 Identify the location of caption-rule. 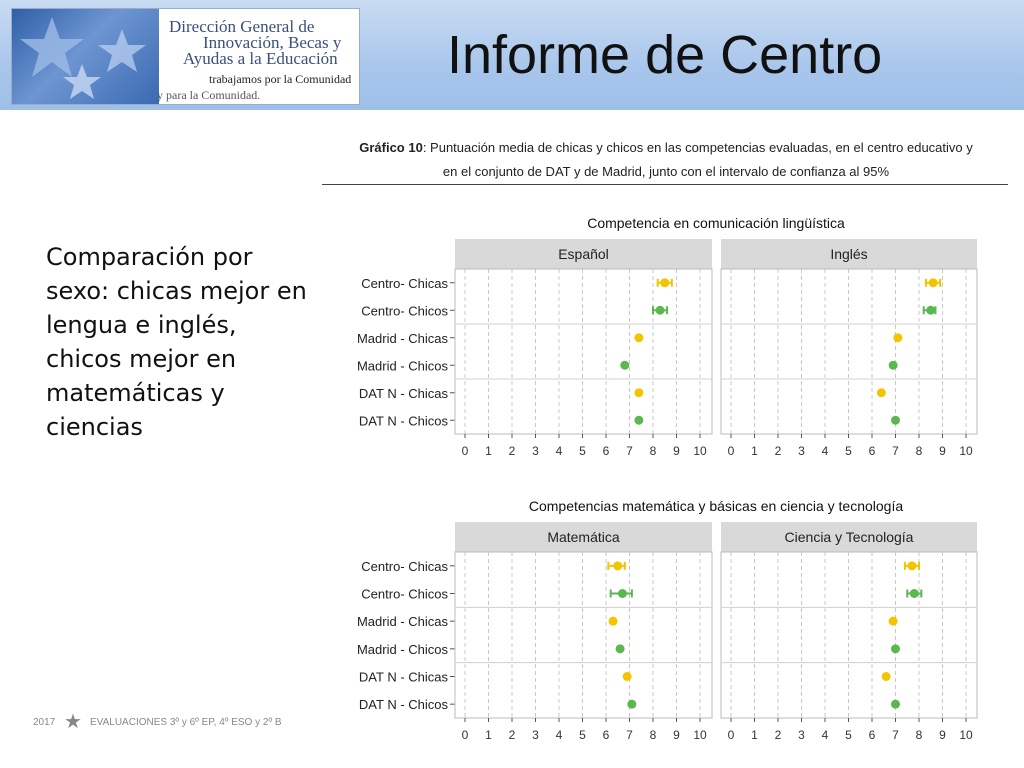
(665, 184).